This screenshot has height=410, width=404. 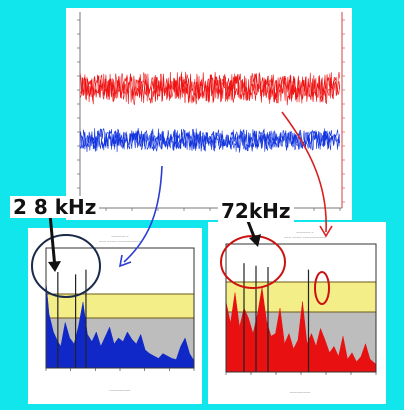 What do you see at coordinates (304, 172) in the screenshot?
I see `red-connector-arrow` at bounding box center [304, 172].